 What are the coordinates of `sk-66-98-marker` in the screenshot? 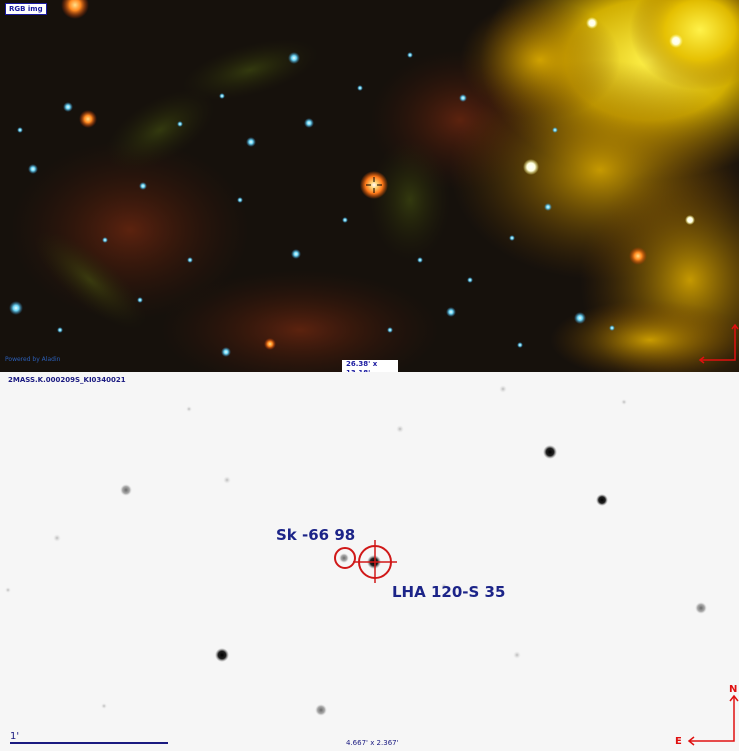 It's located at (345, 558).